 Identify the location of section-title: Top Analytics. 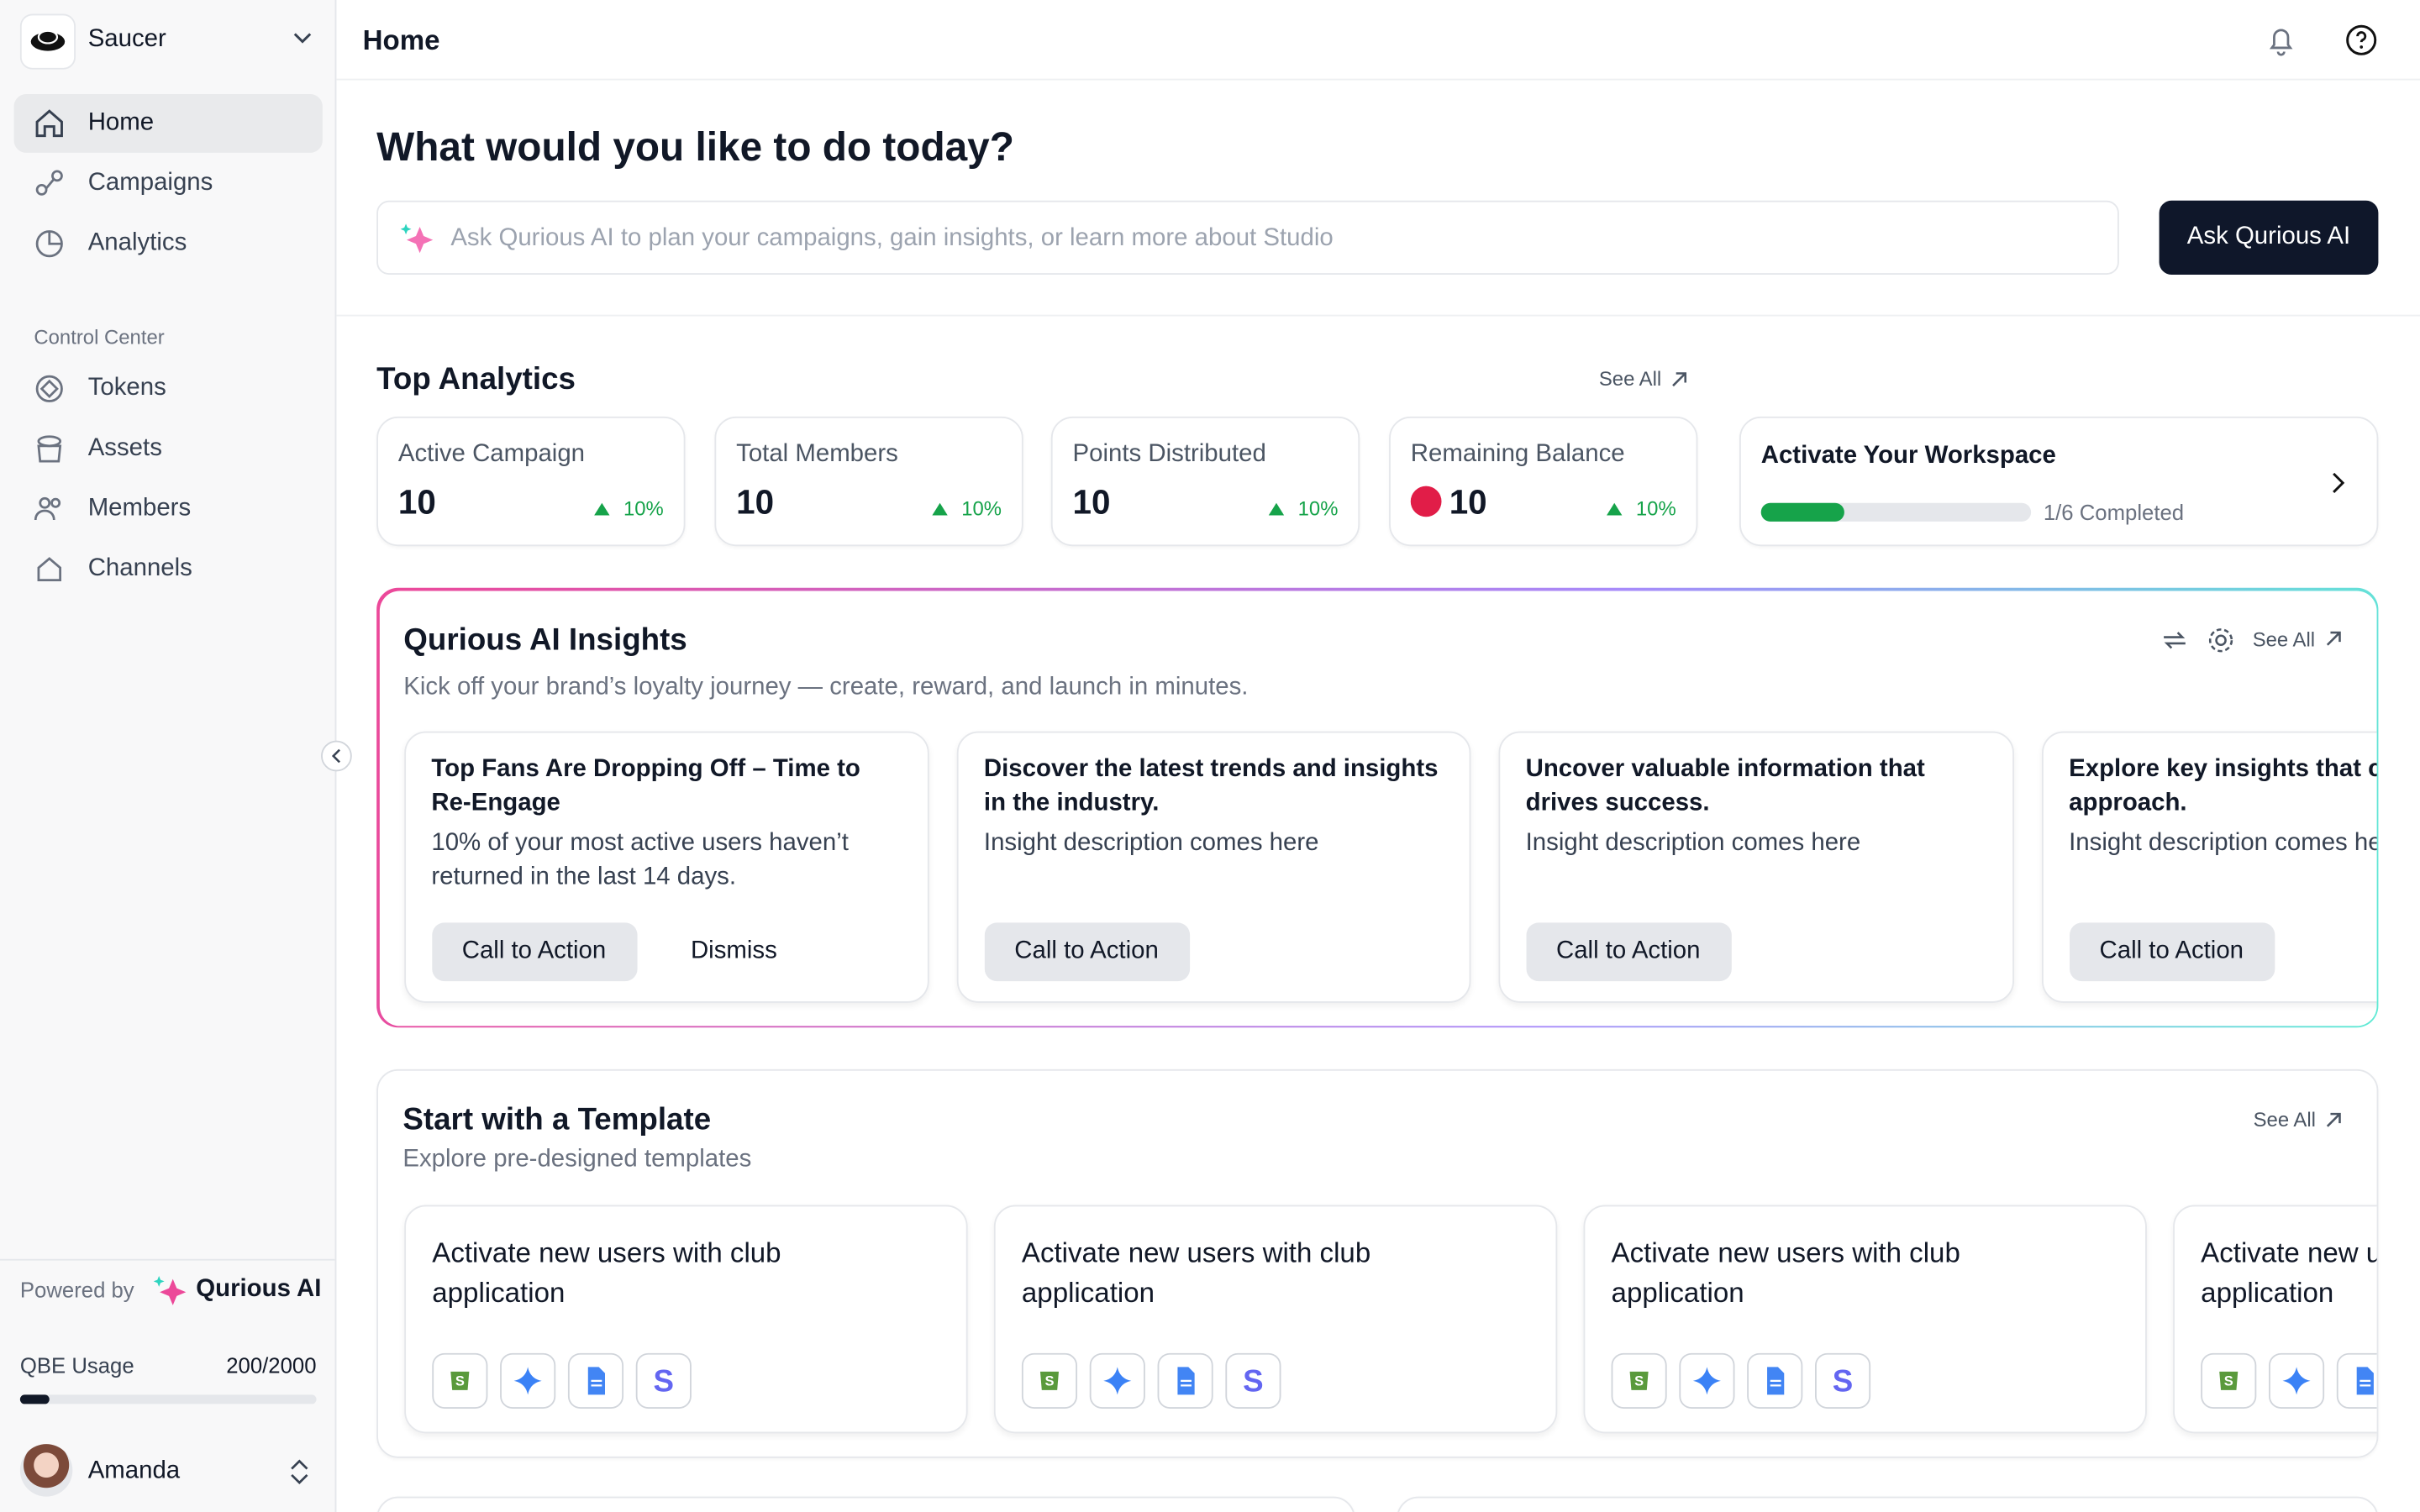
(476, 379).